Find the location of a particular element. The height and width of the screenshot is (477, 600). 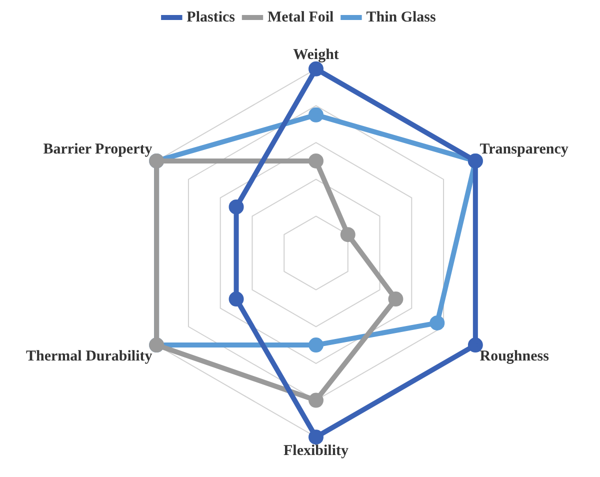

legend-label: Plastics is located at coordinates (211, 17).